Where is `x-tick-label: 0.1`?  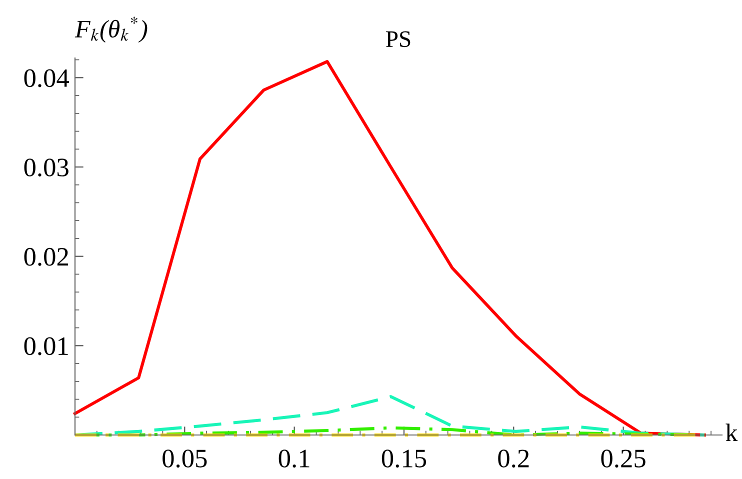
x-tick-label: 0.1 is located at coordinates (294, 459).